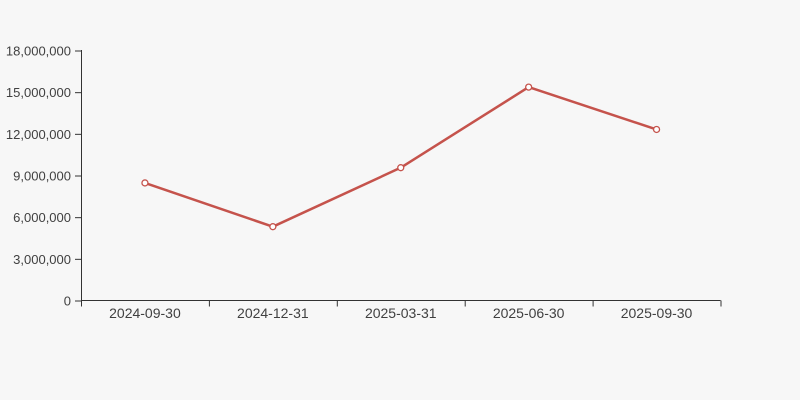 The height and width of the screenshot is (400, 800). I want to click on x-axis-tick-label: 2025-09-30, so click(657, 313).